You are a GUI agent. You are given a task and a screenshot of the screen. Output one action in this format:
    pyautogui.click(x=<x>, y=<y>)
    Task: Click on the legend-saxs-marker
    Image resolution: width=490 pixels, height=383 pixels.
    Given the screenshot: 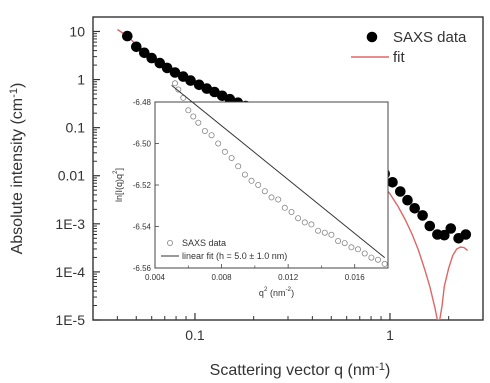 What is the action you would take?
    pyautogui.click(x=372, y=37)
    